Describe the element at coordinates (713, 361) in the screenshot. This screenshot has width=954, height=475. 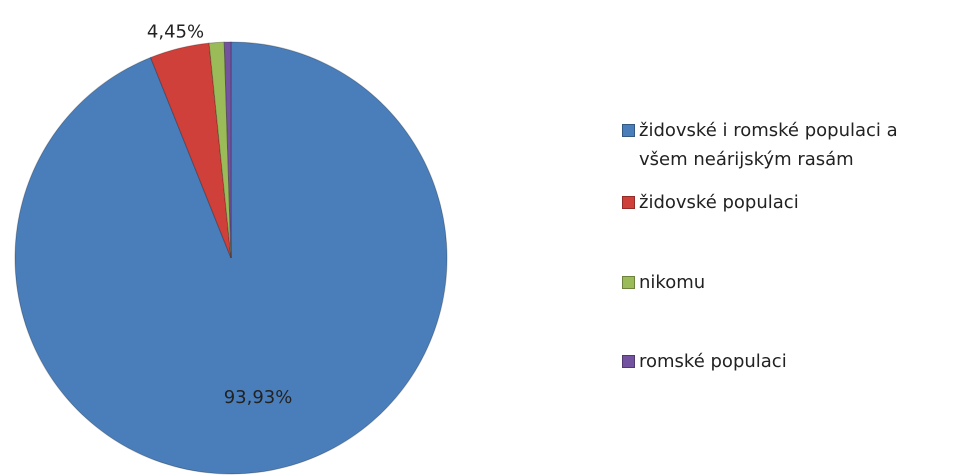
I see `legend-label: romské populaci` at that location.